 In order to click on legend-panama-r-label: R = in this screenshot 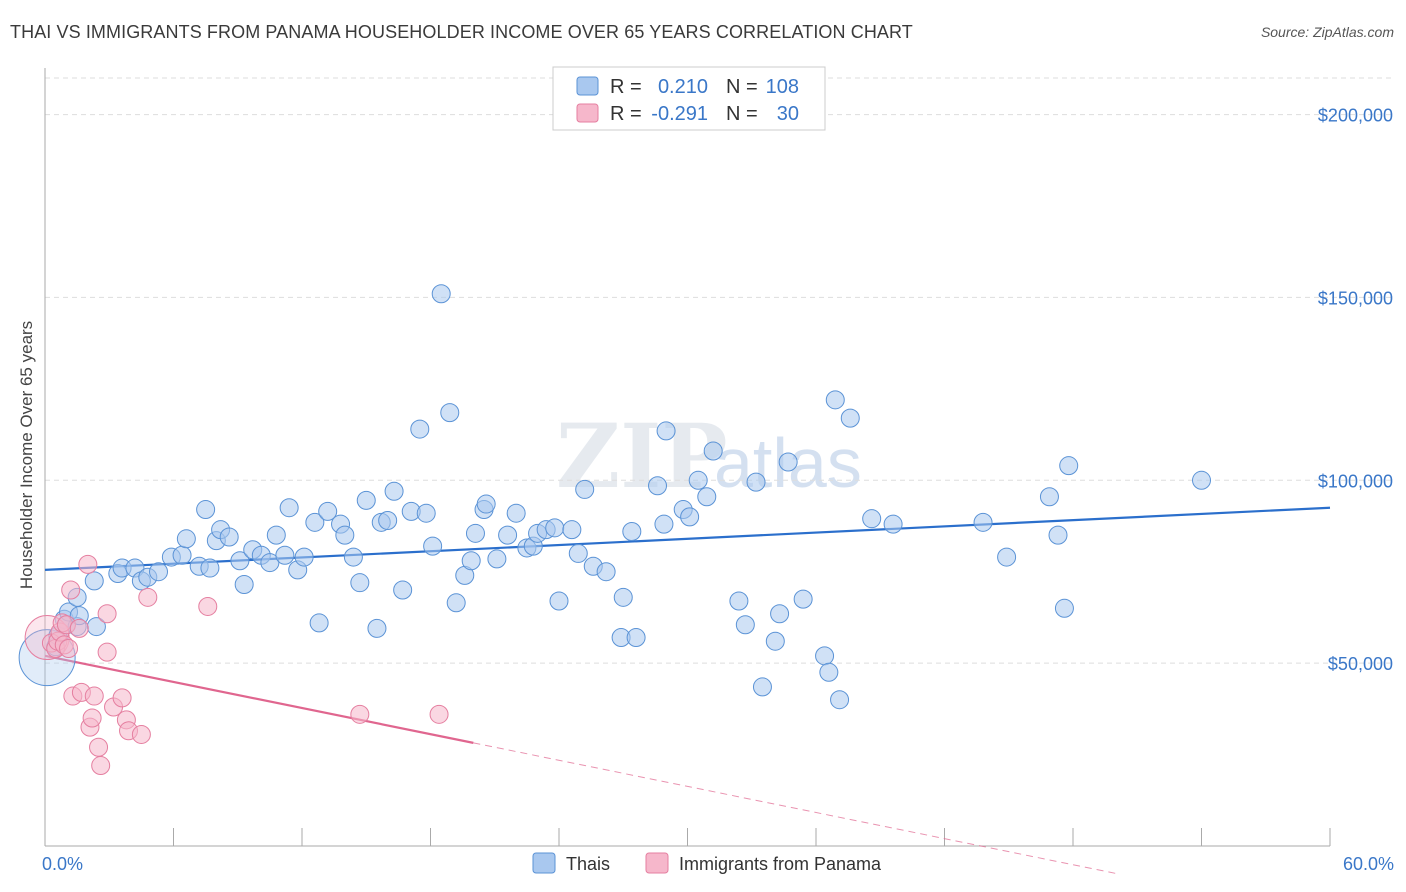, I will do `click(626, 114)`.